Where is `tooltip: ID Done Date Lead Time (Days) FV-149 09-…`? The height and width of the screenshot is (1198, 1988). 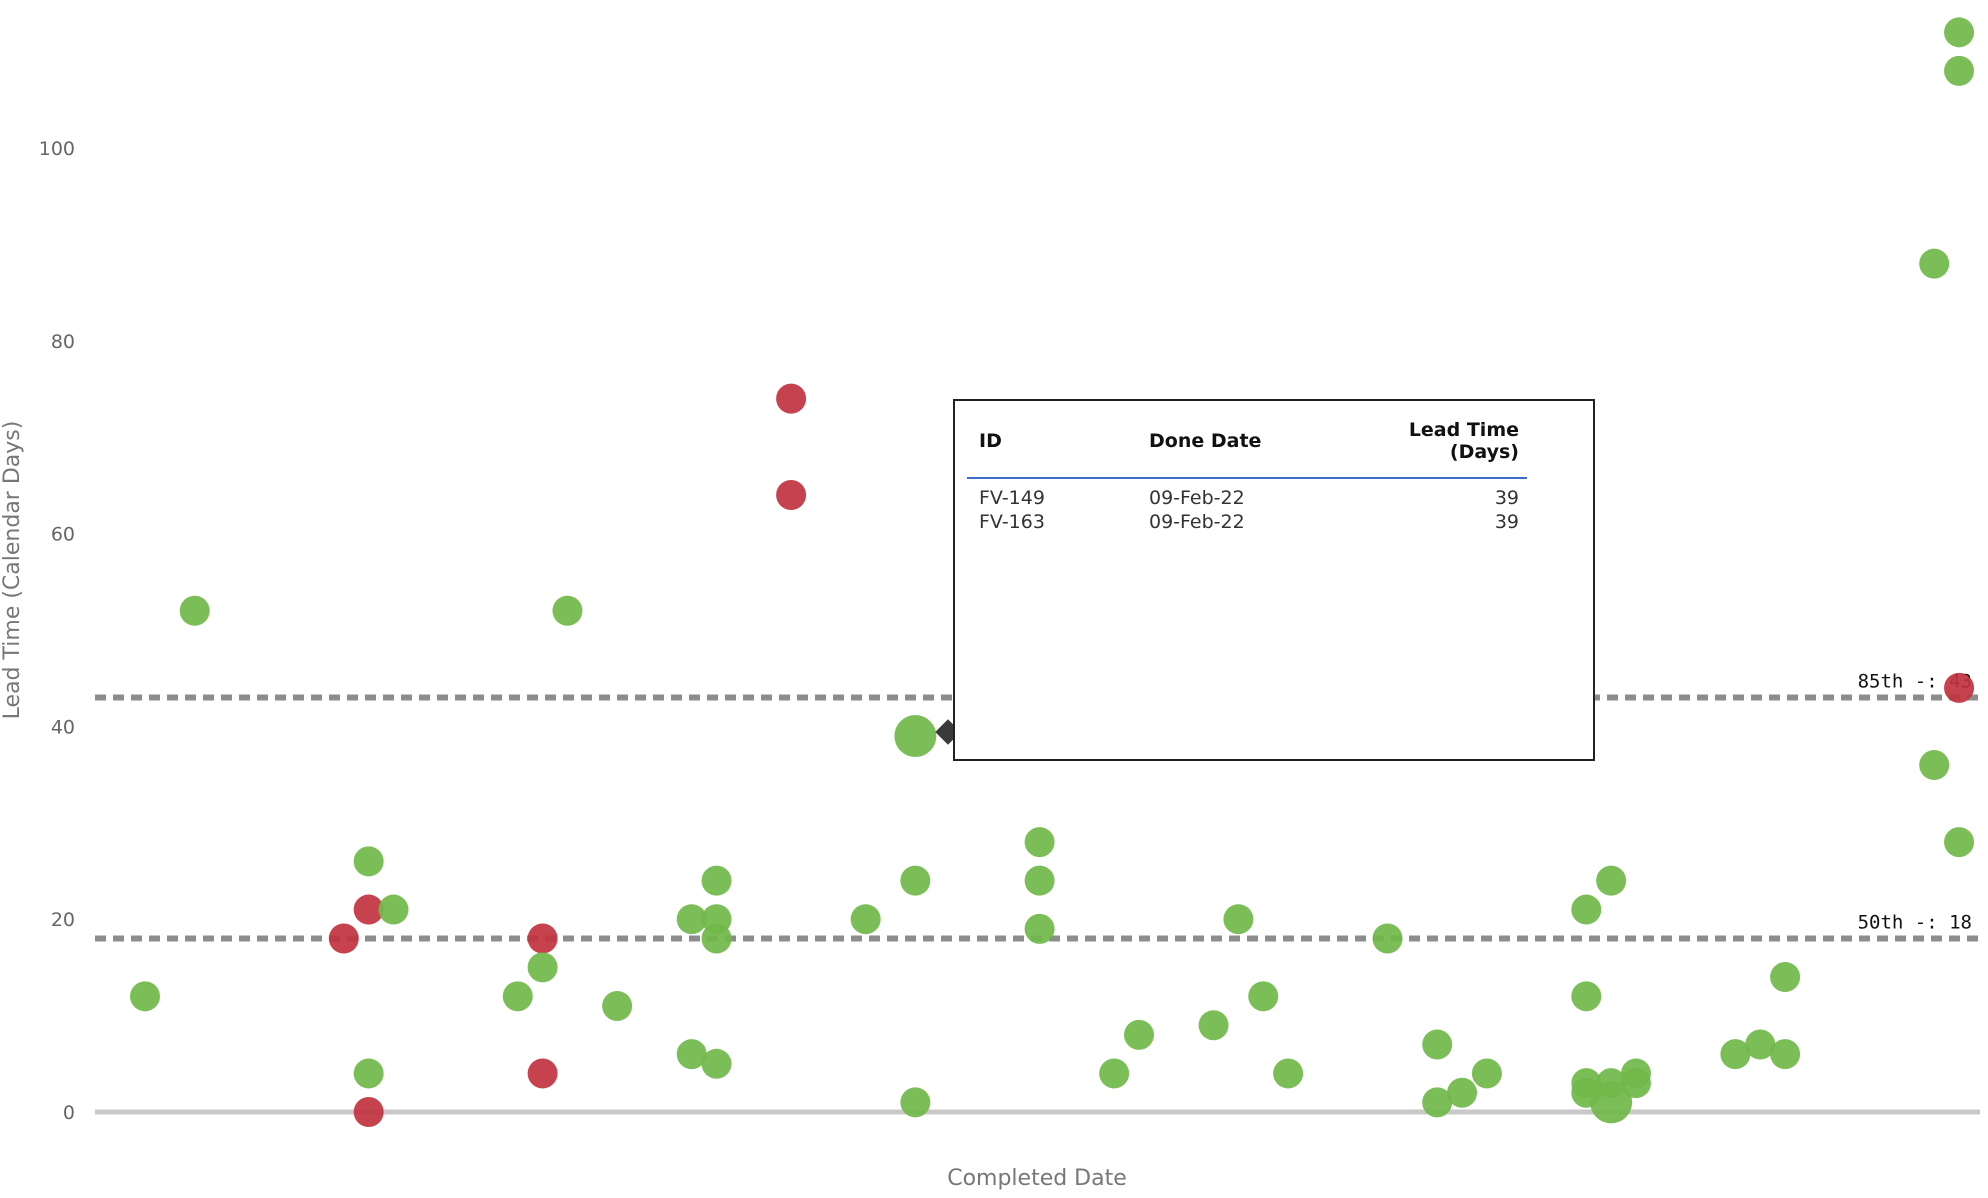 tooltip: ID Done Date Lead Time (Days) FV-149 09-… is located at coordinates (1274, 580).